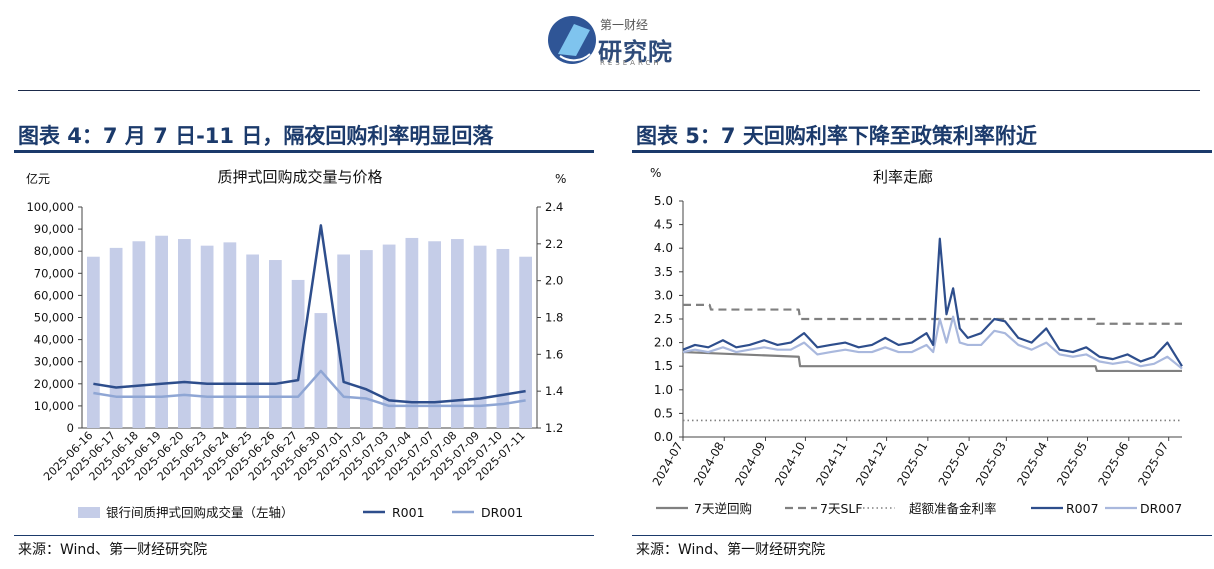 This screenshot has height=569, width=1214. What do you see at coordinates (635, 52) in the screenshot?
I see `logo-main-text: 研究院` at bounding box center [635, 52].